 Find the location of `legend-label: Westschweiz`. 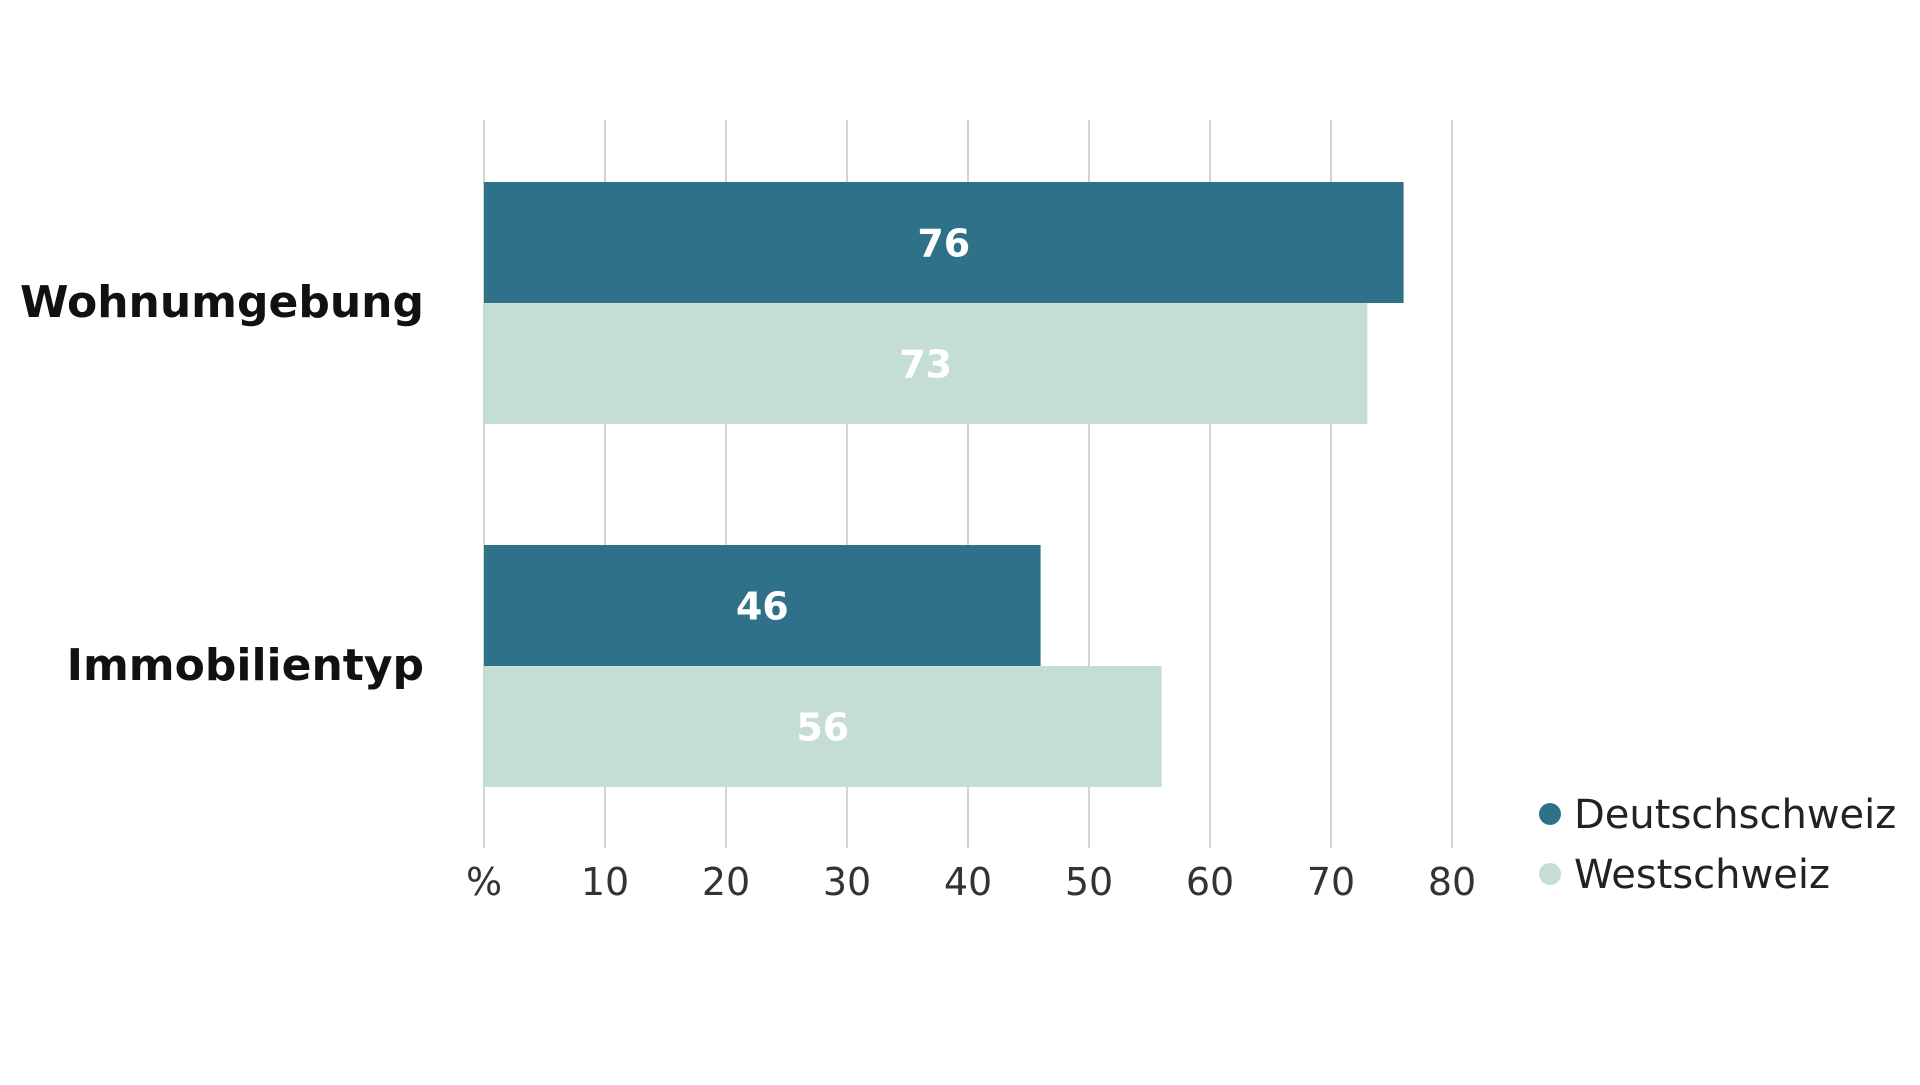

legend-label: Westschweiz is located at coordinates (1702, 875).